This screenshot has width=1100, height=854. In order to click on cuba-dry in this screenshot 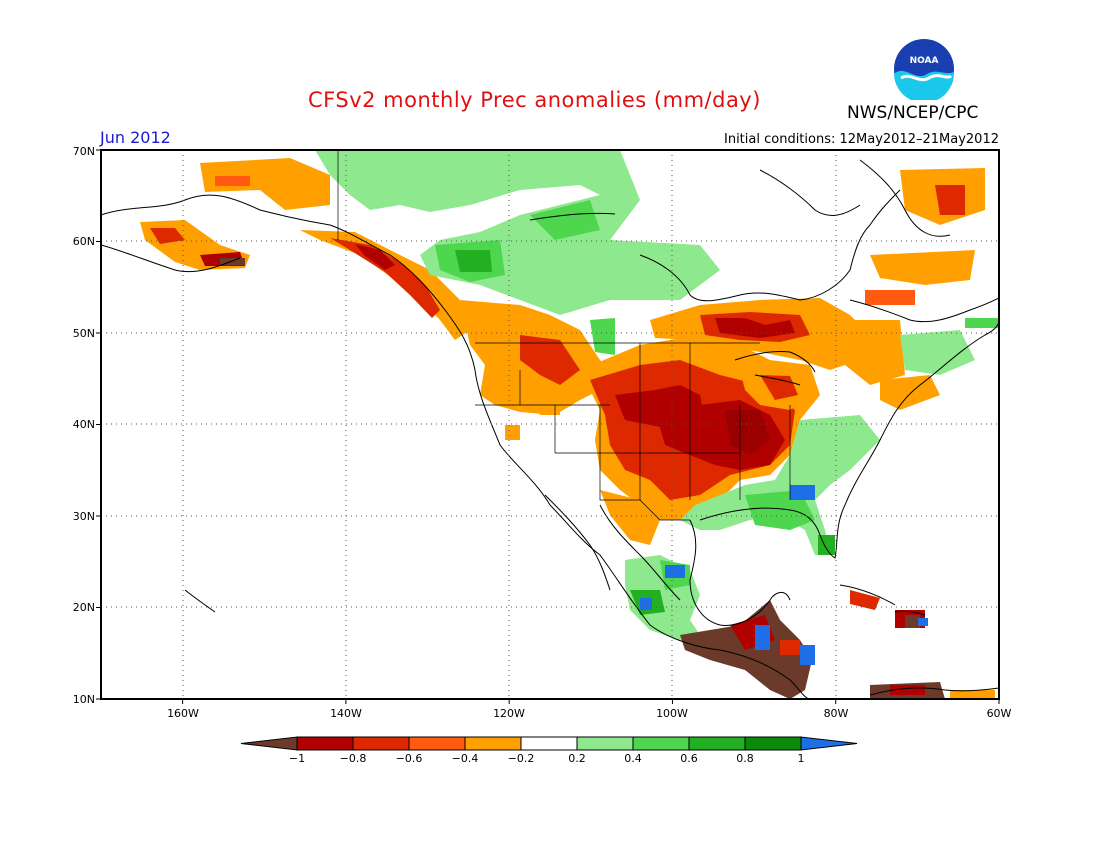, I will do `click(865, 600)`.